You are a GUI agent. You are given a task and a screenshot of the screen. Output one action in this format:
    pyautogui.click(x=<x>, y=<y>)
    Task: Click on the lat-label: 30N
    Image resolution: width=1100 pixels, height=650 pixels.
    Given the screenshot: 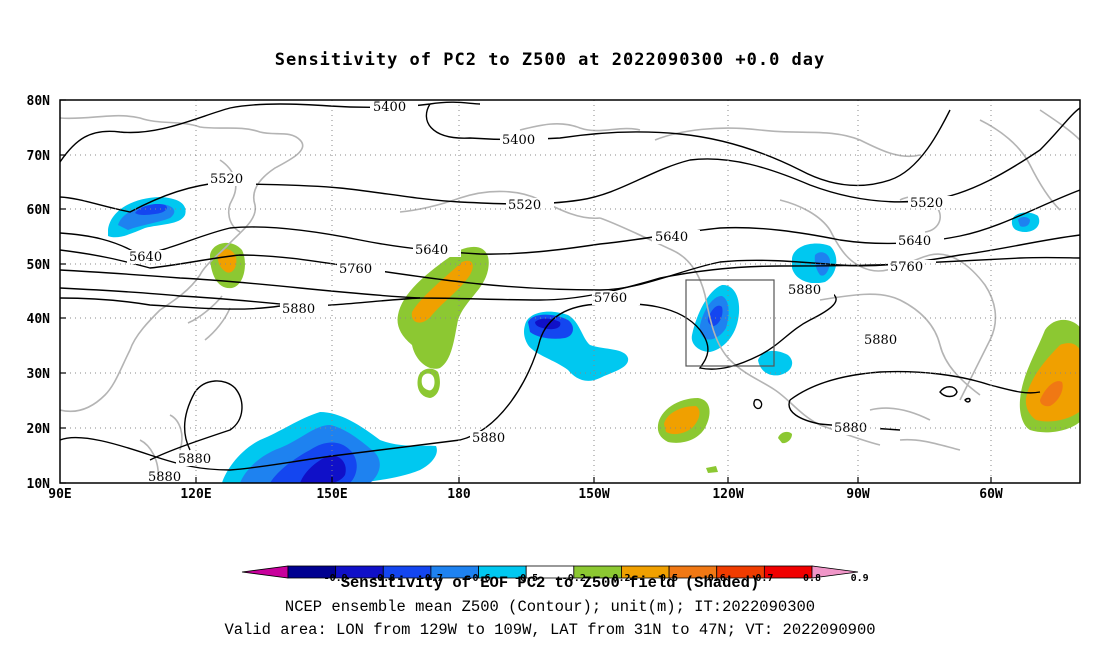 What is the action you would take?
    pyautogui.click(x=39, y=374)
    